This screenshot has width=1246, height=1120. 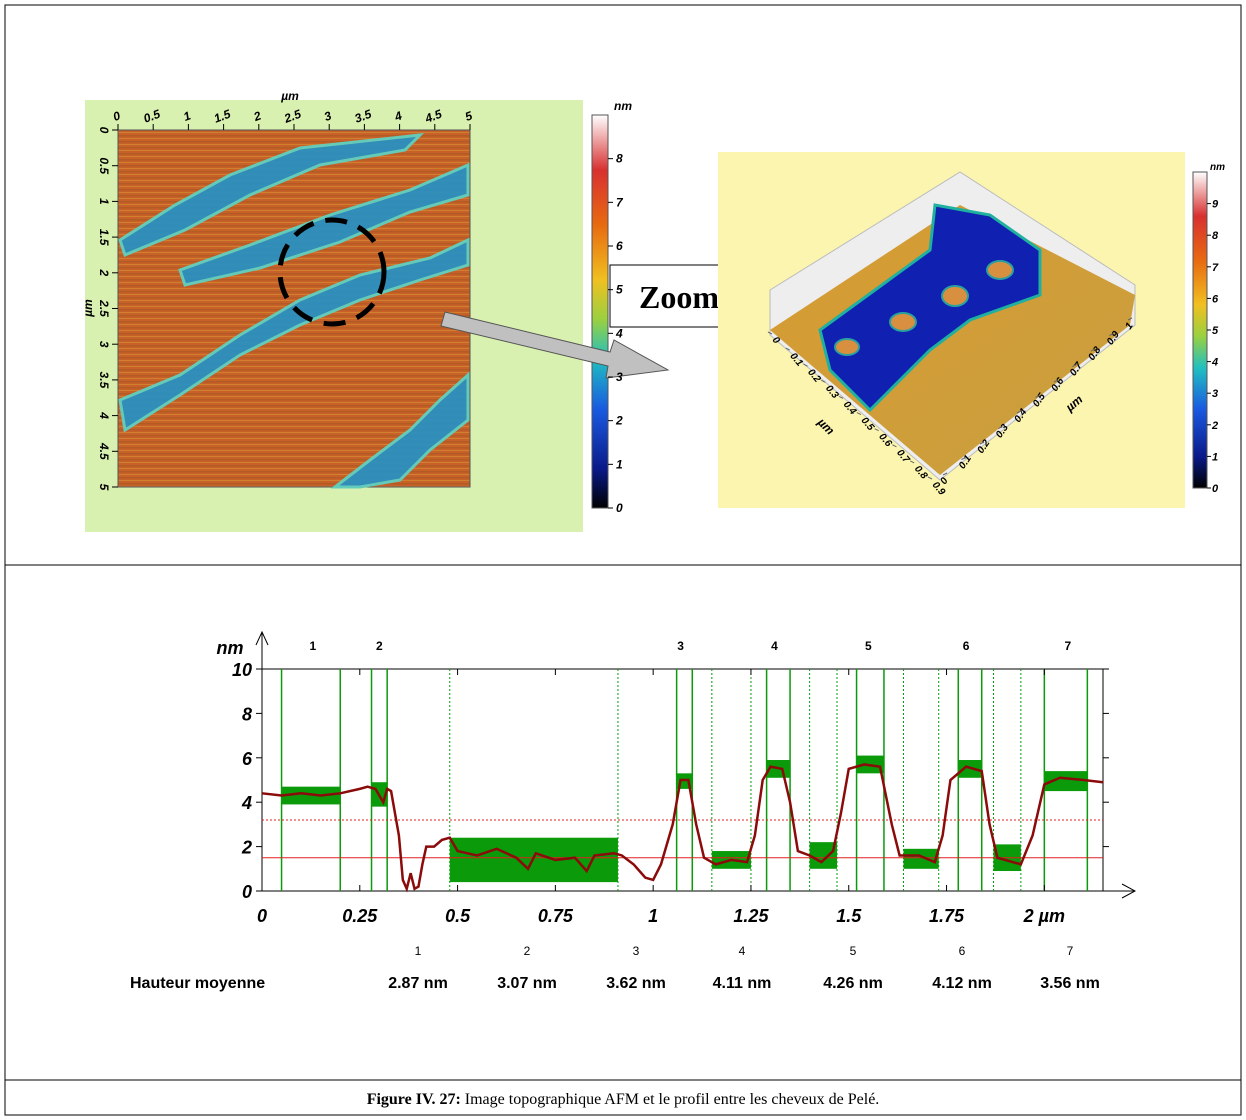 I want to click on region-label: 4, so click(x=774, y=646).